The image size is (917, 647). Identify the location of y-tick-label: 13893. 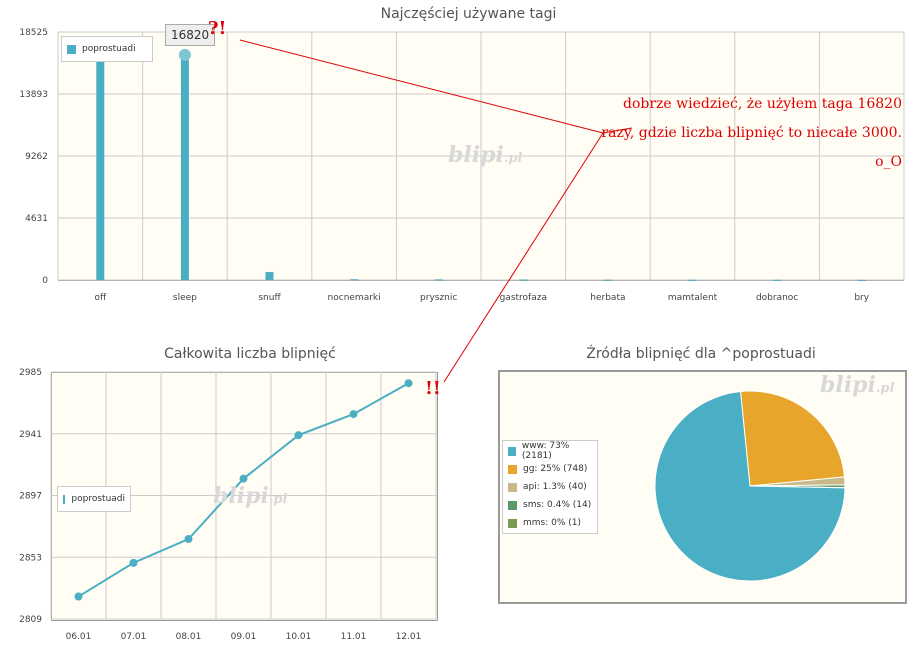
(33, 95).